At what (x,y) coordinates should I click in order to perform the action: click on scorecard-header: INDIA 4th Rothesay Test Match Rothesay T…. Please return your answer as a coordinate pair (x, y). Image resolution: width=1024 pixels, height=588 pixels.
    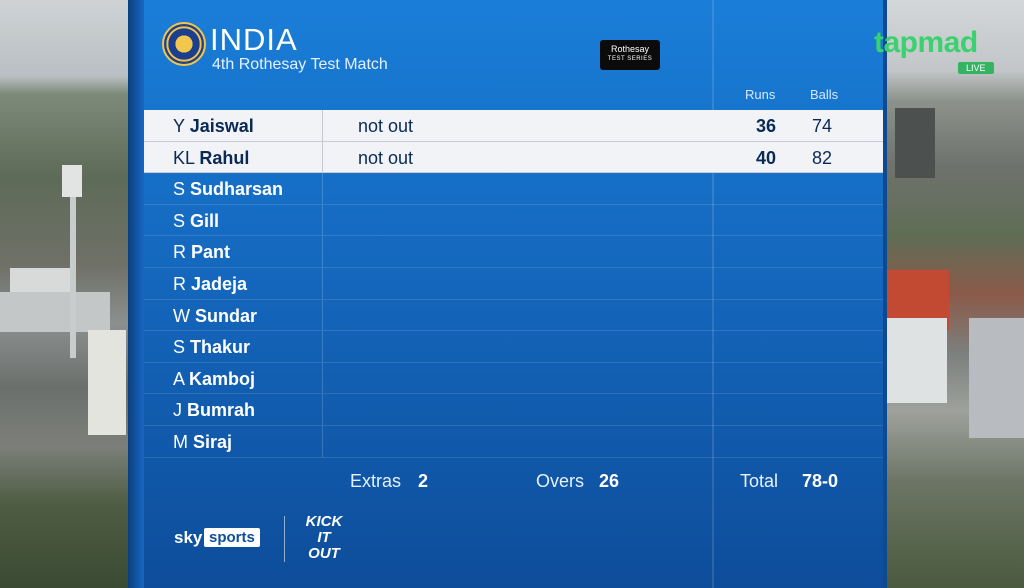
    Looking at the image, I should click on (513, 55).